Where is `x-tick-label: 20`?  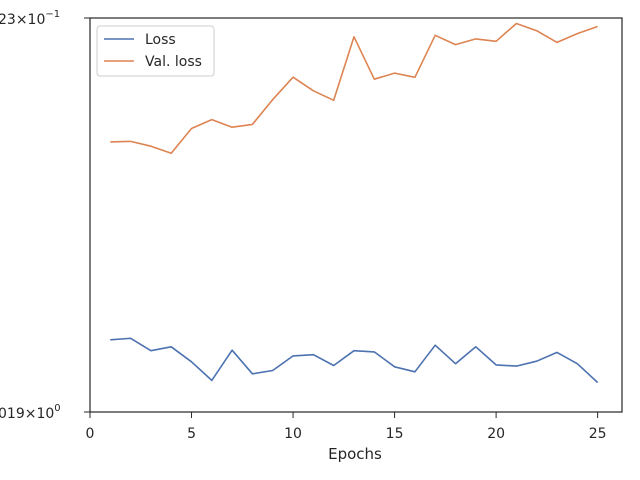
x-tick-label: 20 is located at coordinates (496, 434).